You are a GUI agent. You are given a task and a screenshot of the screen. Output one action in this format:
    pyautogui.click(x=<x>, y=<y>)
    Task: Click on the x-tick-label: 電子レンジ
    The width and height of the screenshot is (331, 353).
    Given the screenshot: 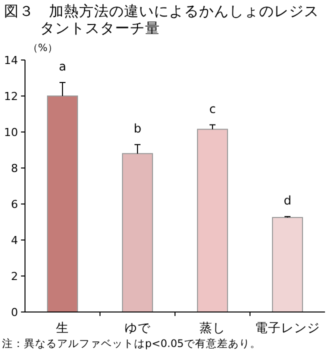 What is the action you would take?
    pyautogui.click(x=287, y=327)
    